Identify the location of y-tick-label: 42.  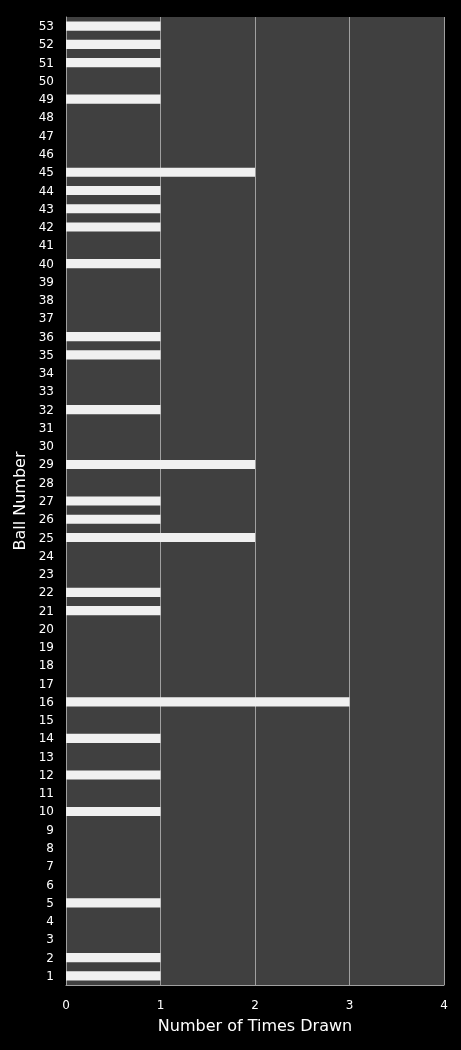
(46, 227).